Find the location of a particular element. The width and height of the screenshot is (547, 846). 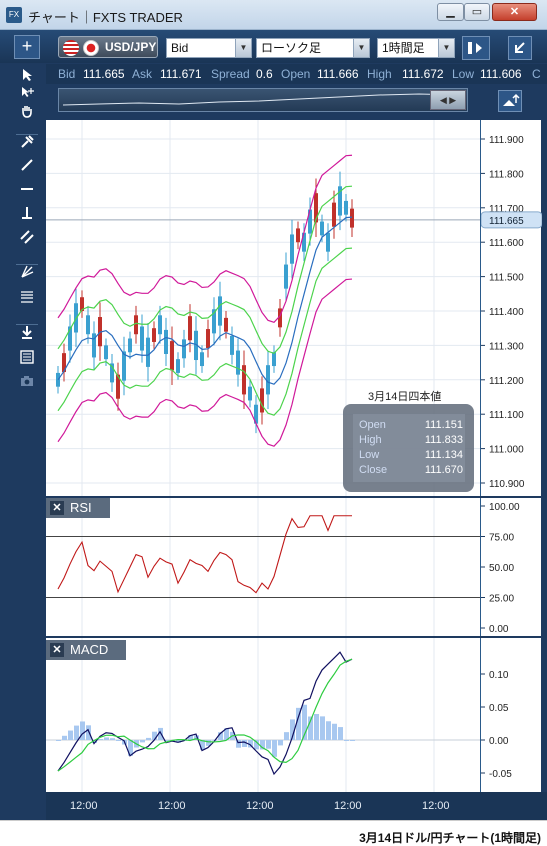

navigator-line is located at coordinates (261, 99).